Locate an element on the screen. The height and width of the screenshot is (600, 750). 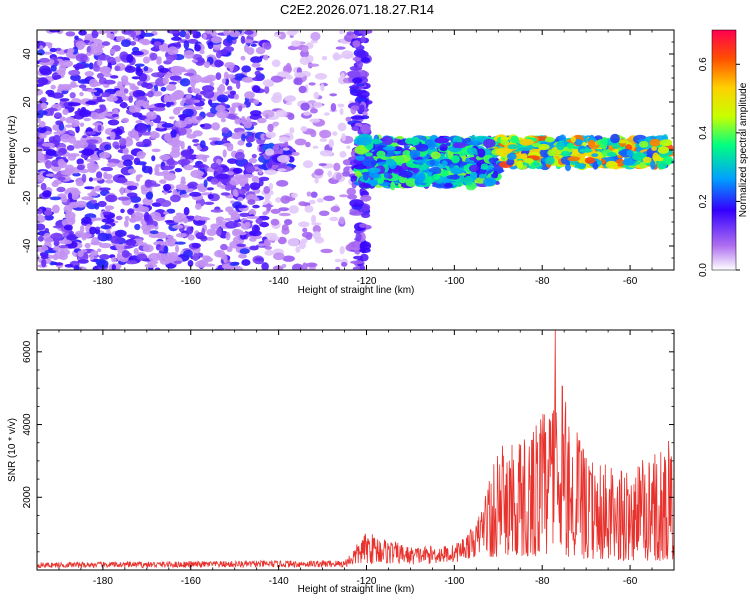
x-tick-label: -60 is located at coordinates (630, 581).